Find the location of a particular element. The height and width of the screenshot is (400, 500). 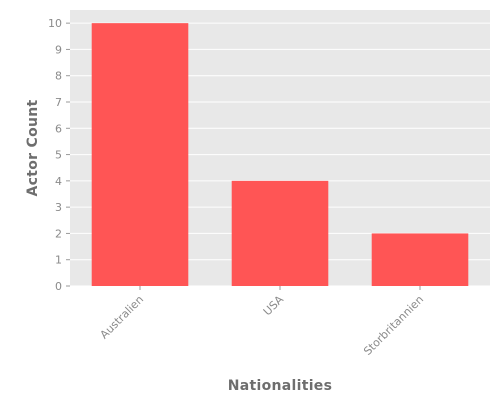

y-tick-label: 9 is located at coordinates (58, 49).